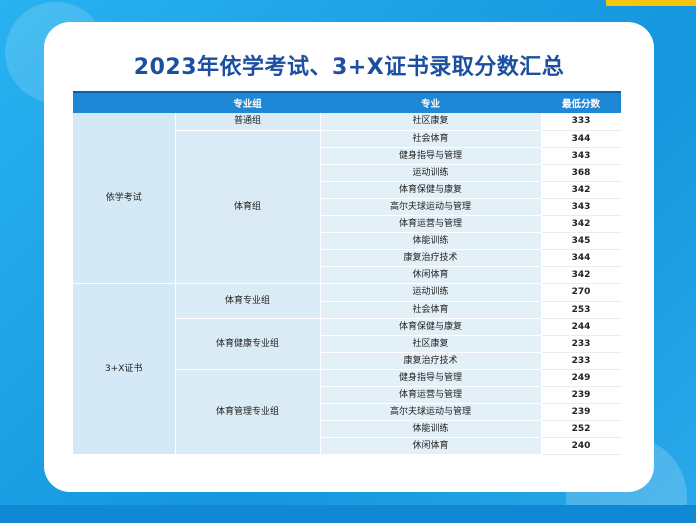 The image size is (696, 523). What do you see at coordinates (581, 173) in the screenshot?
I see `score-cell: 368` at bounding box center [581, 173].